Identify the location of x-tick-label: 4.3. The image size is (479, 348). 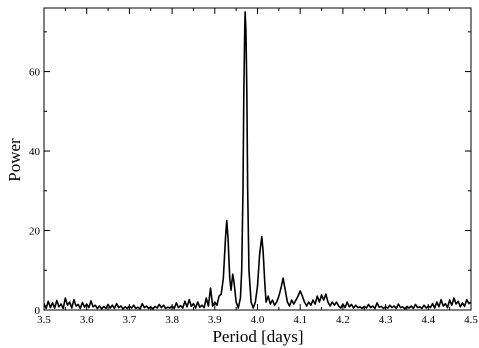
(386, 320).